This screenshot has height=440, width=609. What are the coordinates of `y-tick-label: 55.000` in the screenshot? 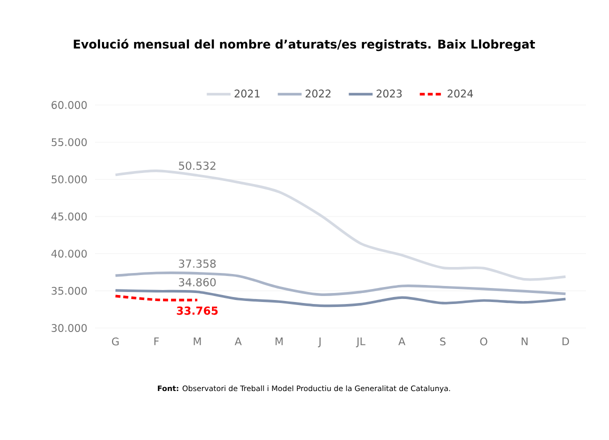 It's located at (69, 142).